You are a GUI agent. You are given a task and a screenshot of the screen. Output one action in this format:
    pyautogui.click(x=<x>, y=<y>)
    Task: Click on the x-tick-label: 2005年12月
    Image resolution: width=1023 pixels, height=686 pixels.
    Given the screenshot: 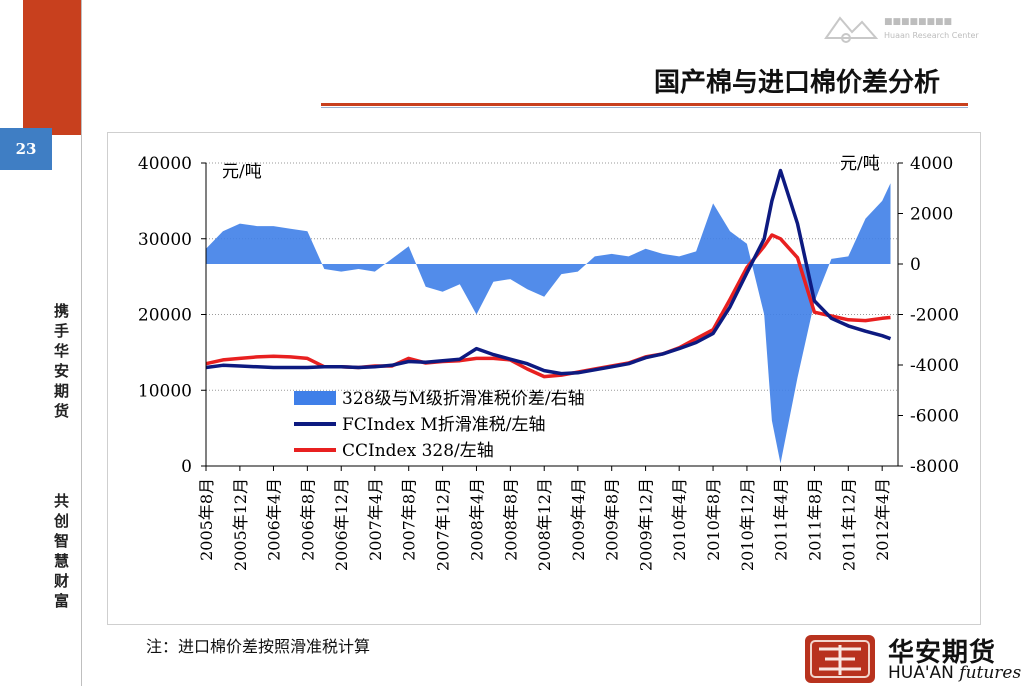 What is the action you would take?
    pyautogui.click(x=240, y=524)
    